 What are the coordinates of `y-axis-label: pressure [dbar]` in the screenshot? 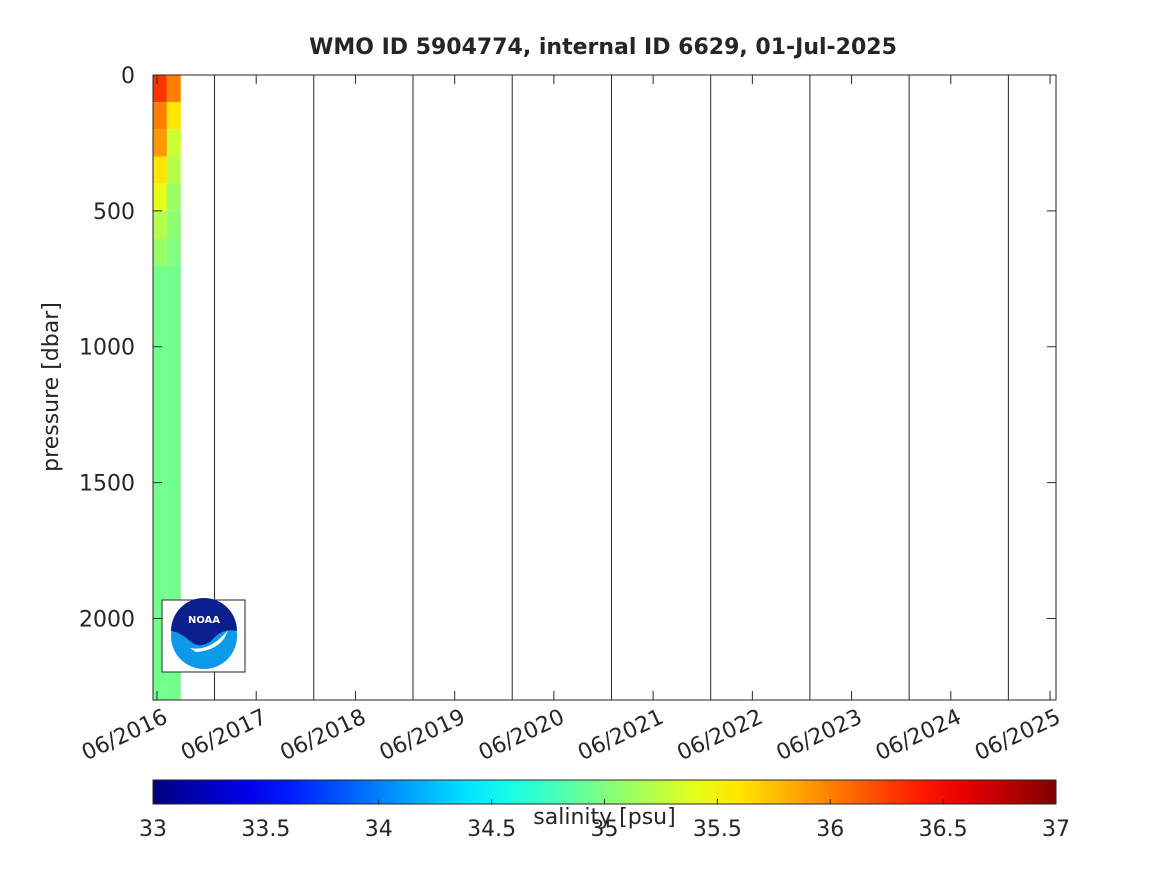 It's located at (51, 387).